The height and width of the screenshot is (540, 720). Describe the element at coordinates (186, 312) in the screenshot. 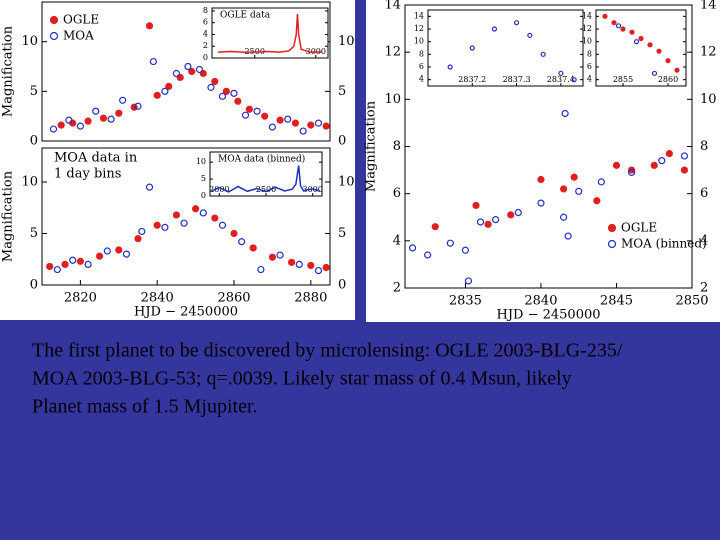

I see `x-axis-label: HJD − 2450000` at that location.